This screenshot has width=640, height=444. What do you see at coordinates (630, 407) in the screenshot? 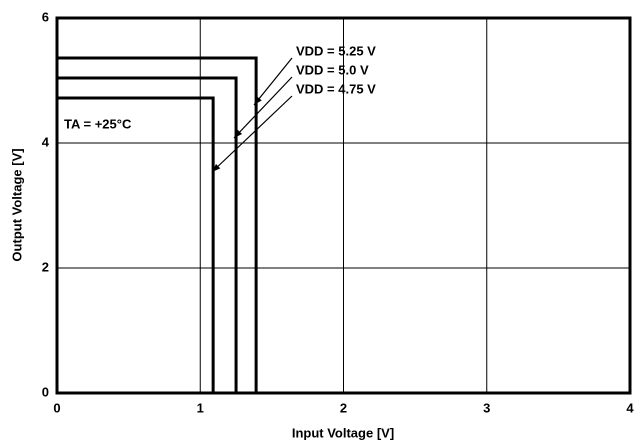
I see `x-tick-label: 4` at bounding box center [630, 407].